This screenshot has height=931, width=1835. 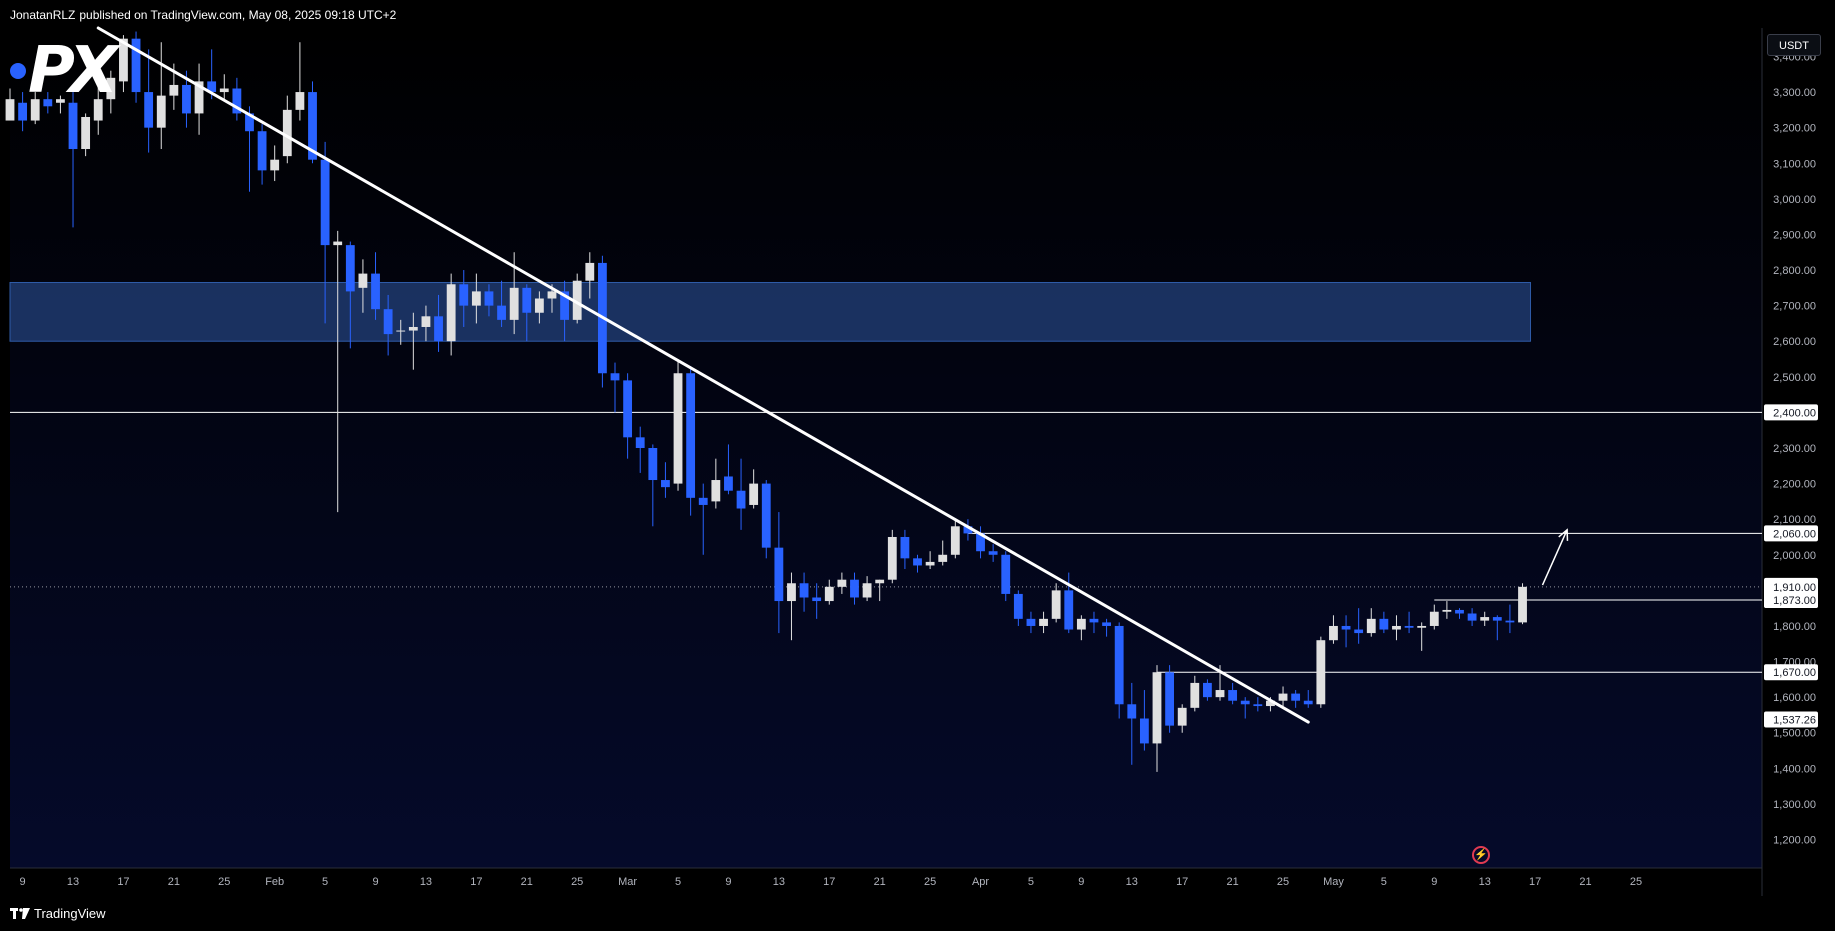 What do you see at coordinates (1481, 855) in the screenshot?
I see `bolt-icon: ⚡` at bounding box center [1481, 855].